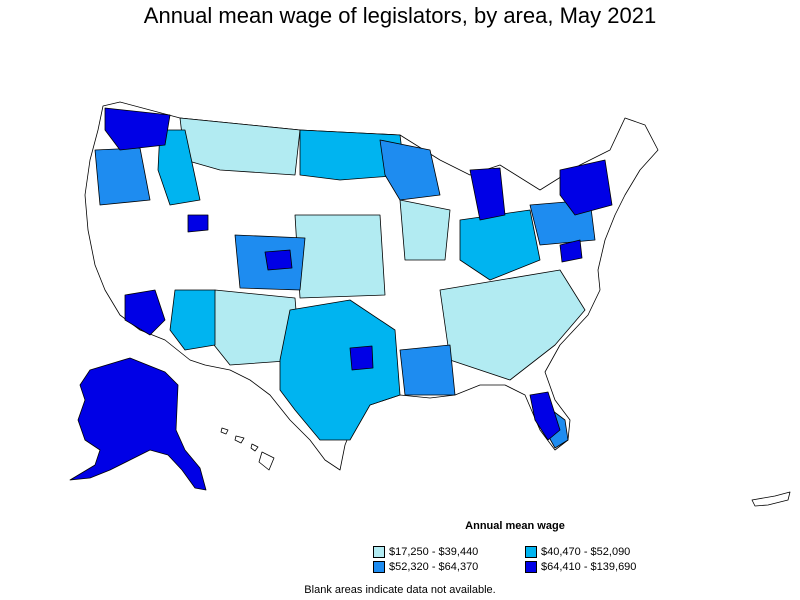  What do you see at coordinates (192, 320) in the screenshot?
I see `region-cyan-arizona` at bounding box center [192, 320].